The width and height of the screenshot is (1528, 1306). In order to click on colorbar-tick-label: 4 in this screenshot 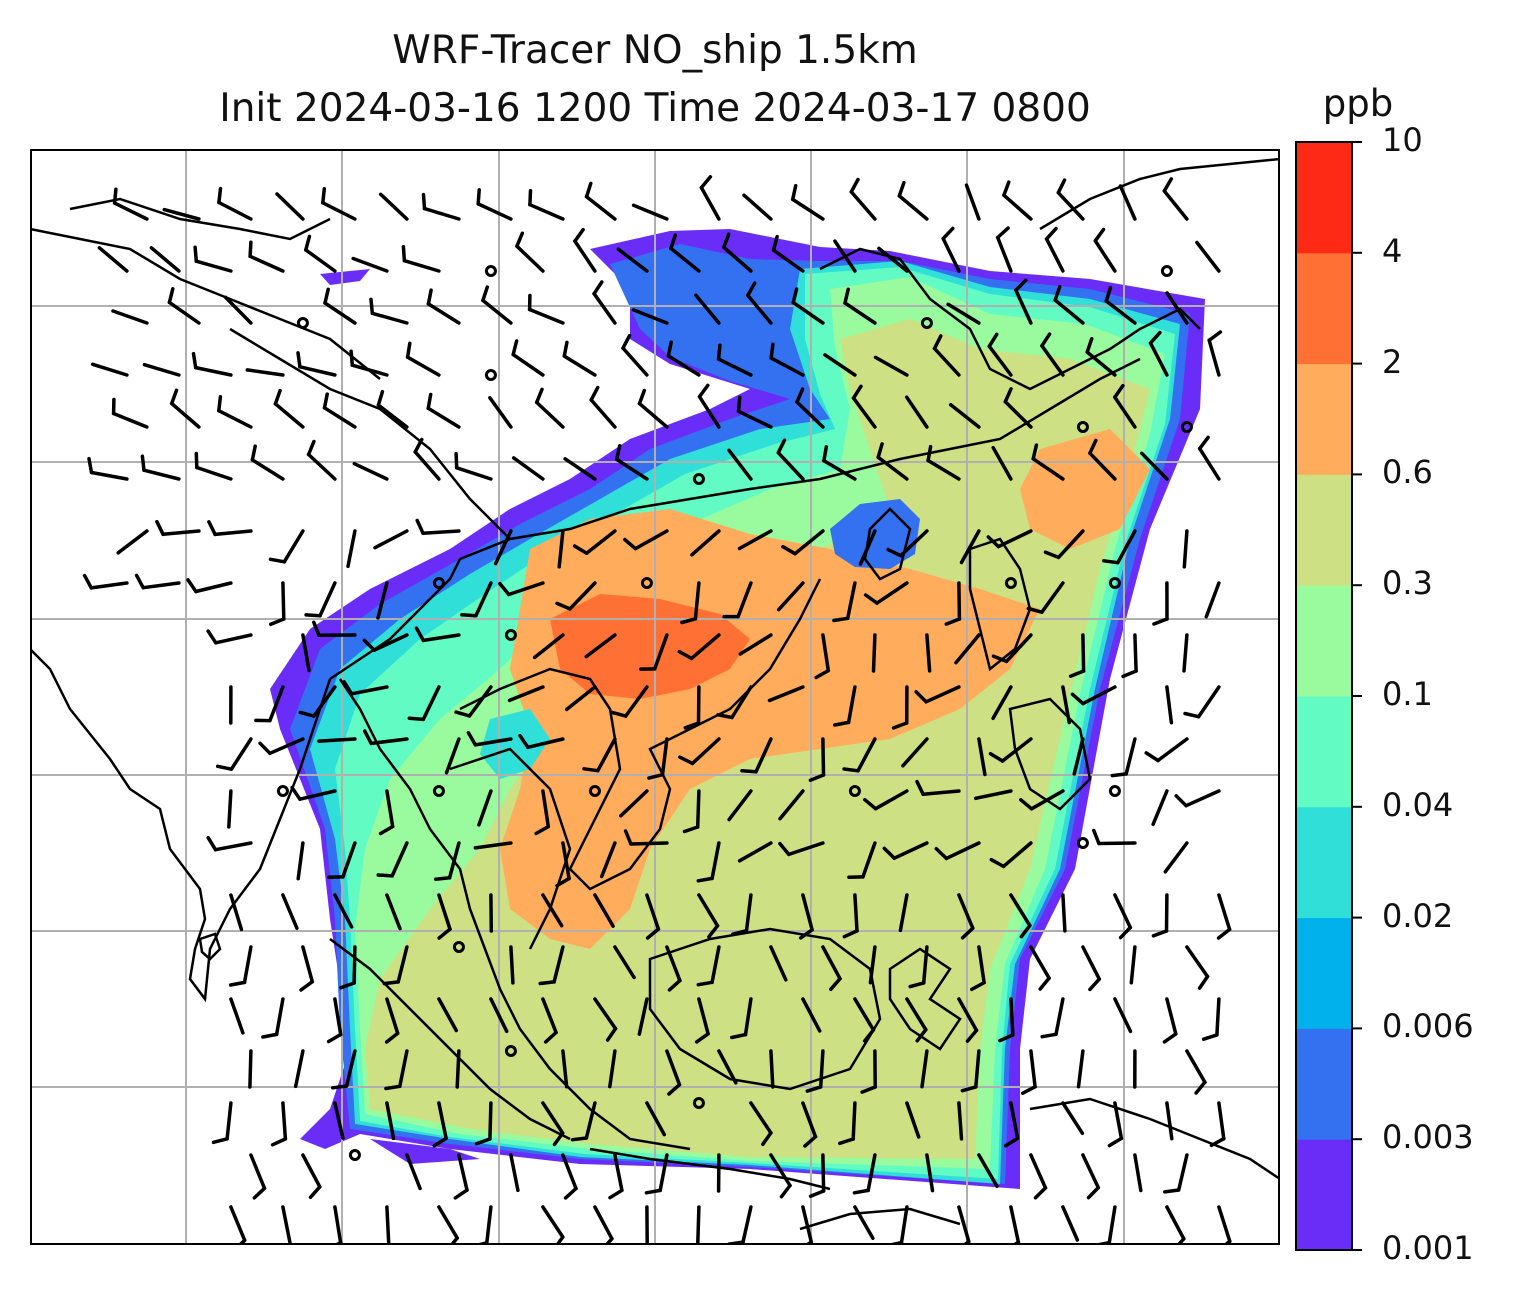, I will do `click(1392, 250)`.